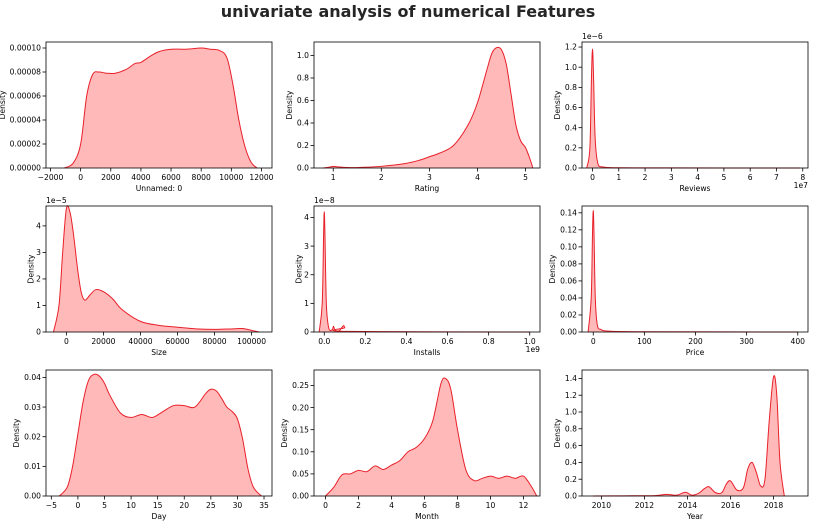  Describe the element at coordinates (32, 407) in the screenshot. I see `y-tick-label: 0.03` at that location.